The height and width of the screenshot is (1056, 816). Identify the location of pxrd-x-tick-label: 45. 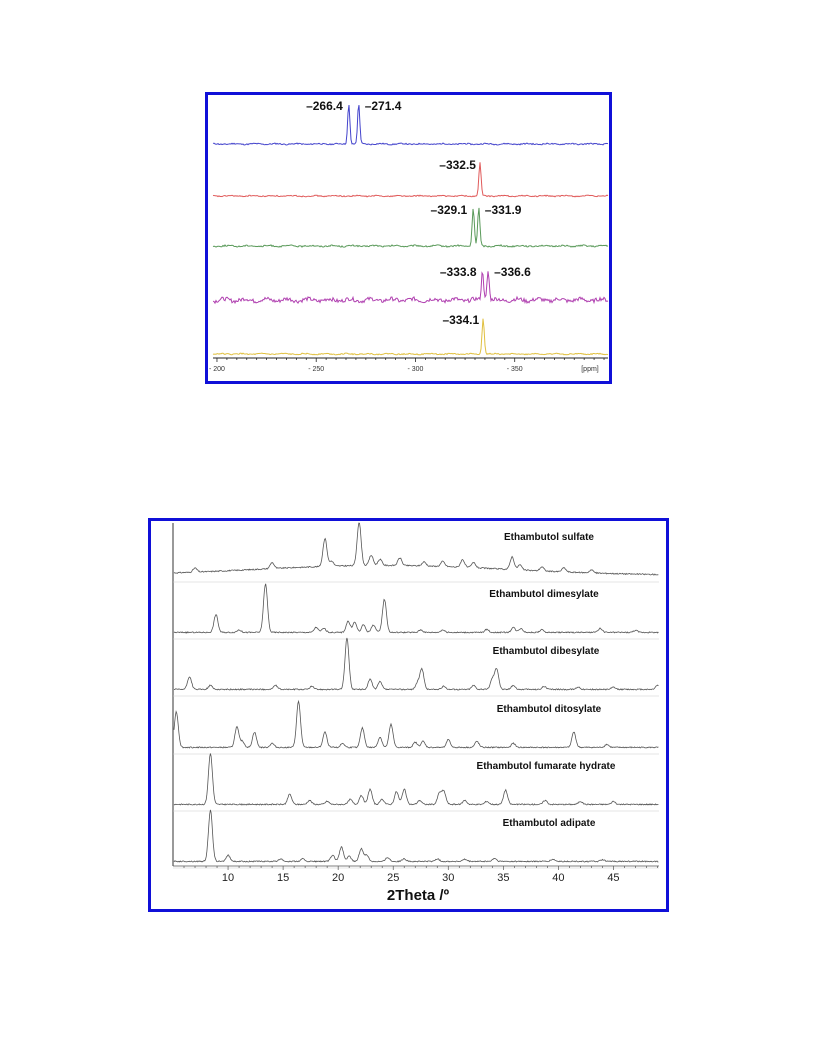
(613, 878).